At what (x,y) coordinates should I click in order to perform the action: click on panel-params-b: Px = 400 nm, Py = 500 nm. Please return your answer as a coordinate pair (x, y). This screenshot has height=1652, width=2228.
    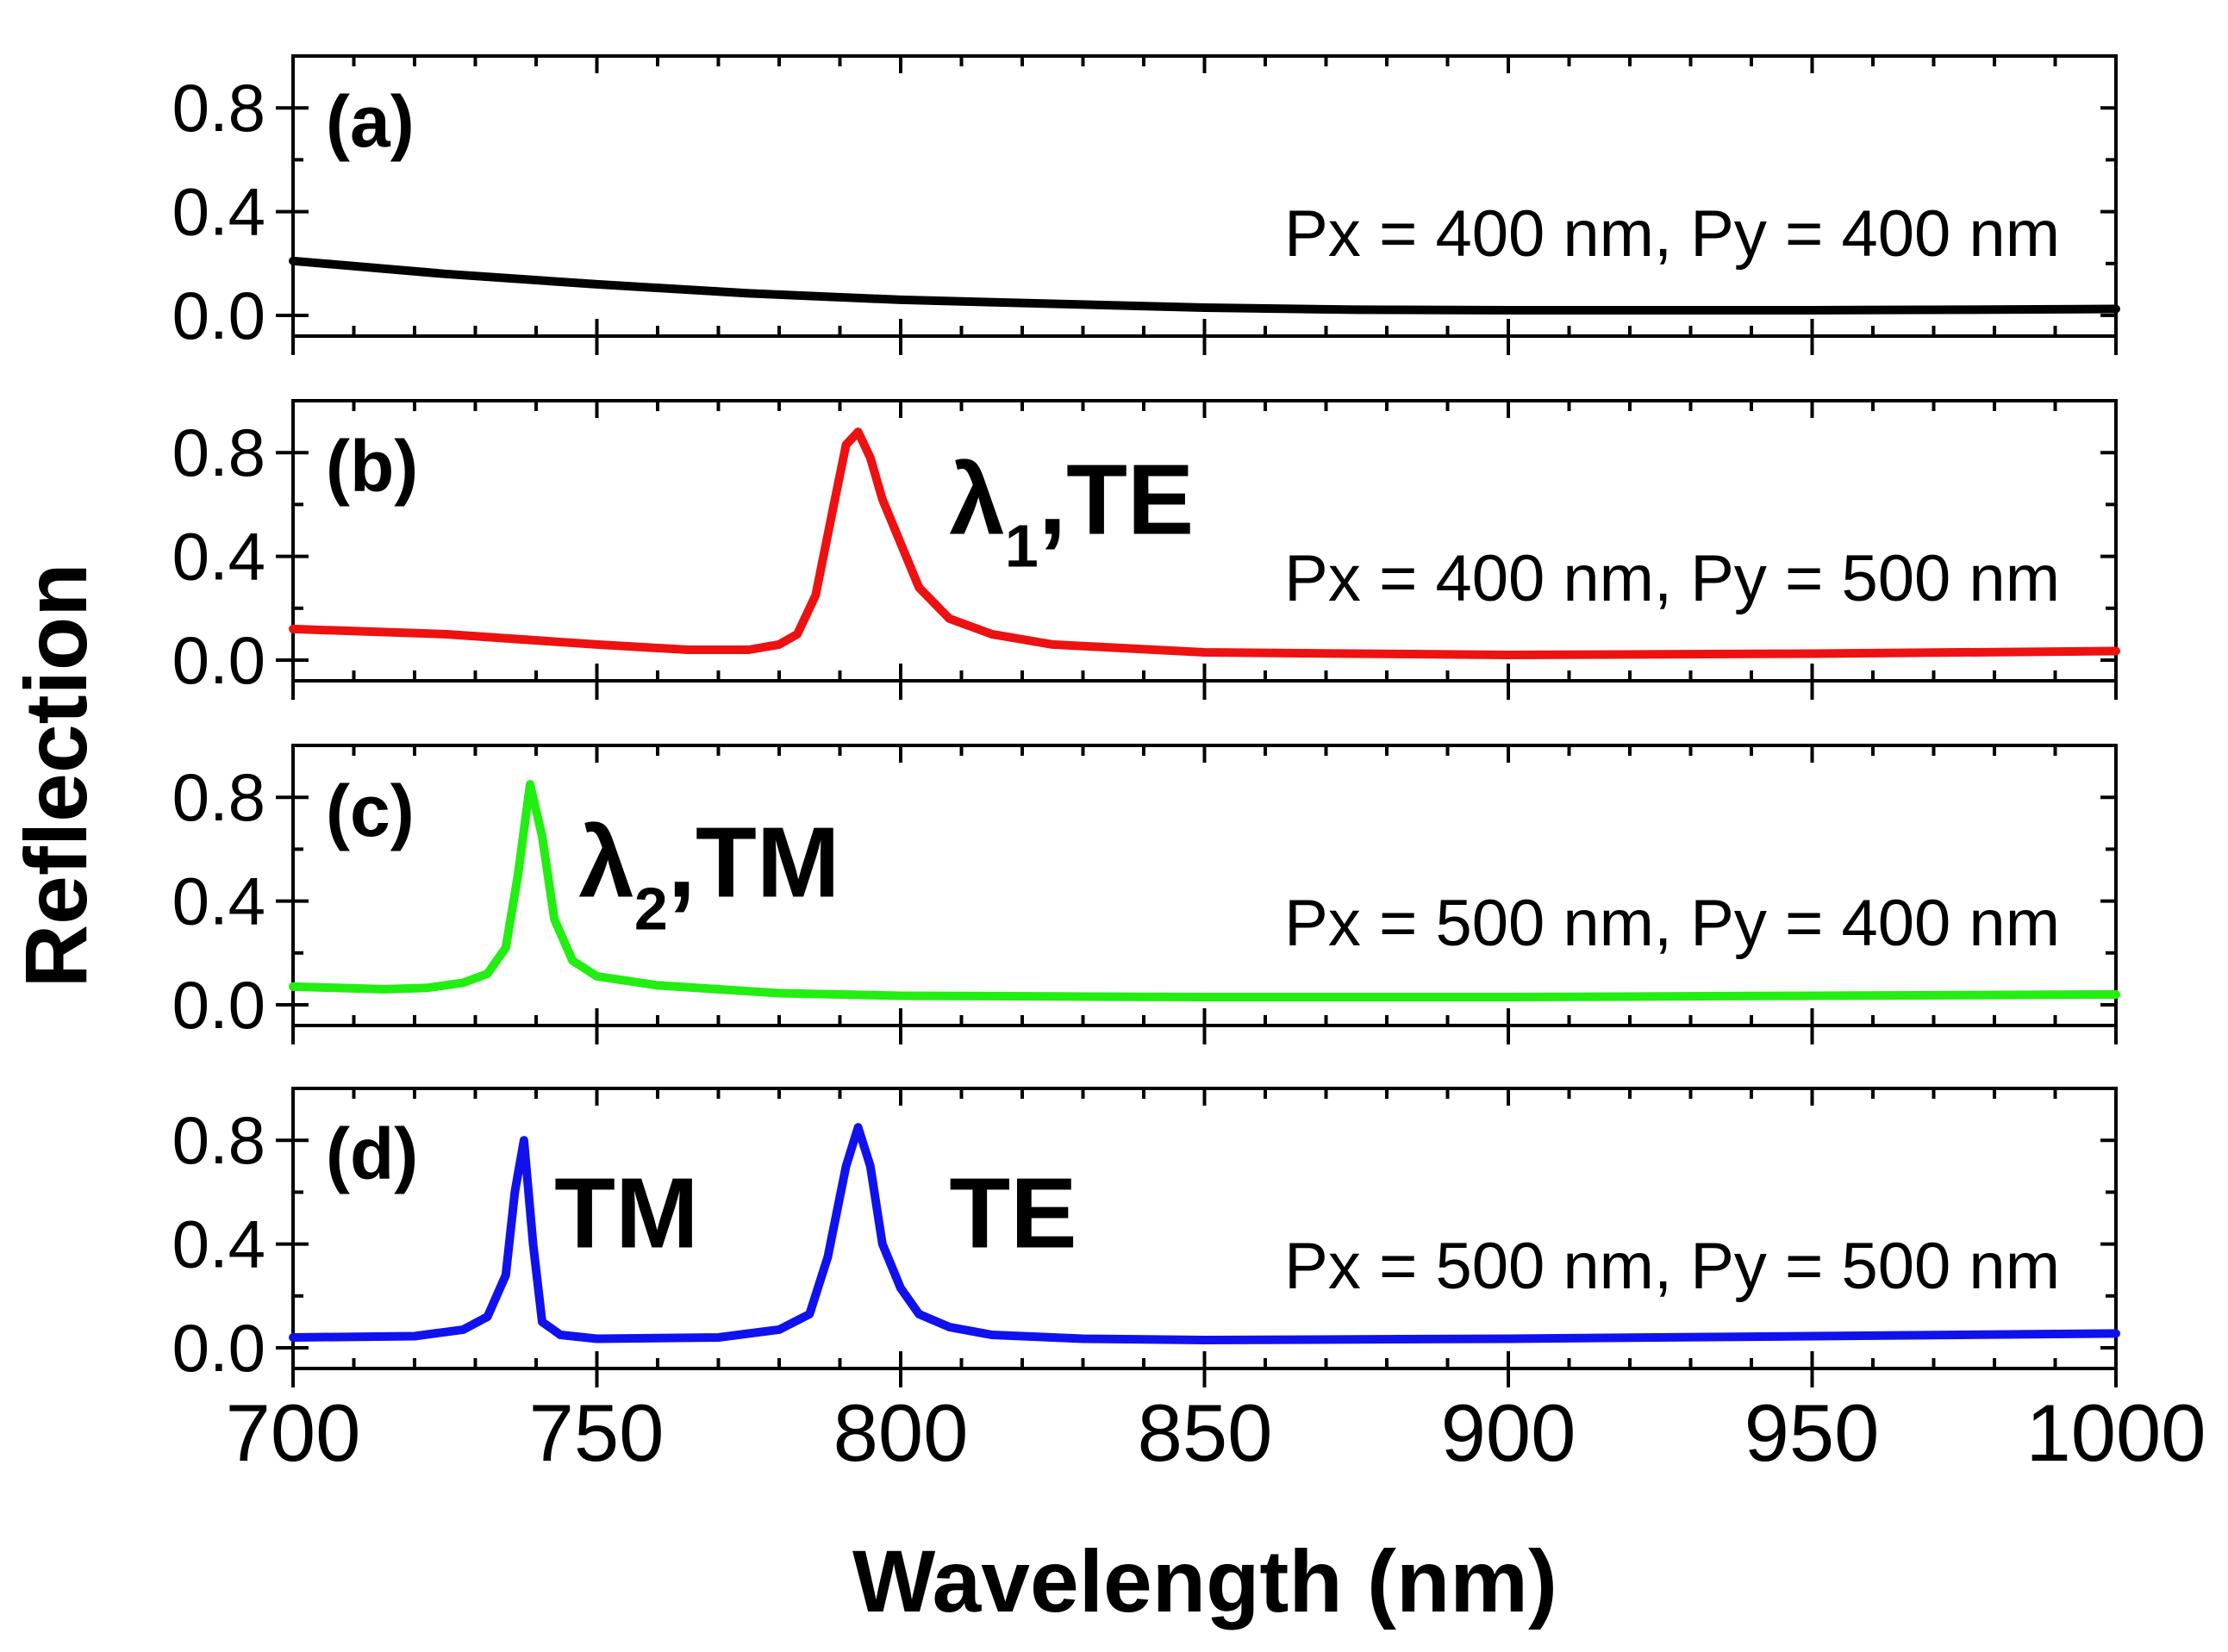
    Looking at the image, I should click on (1672, 578).